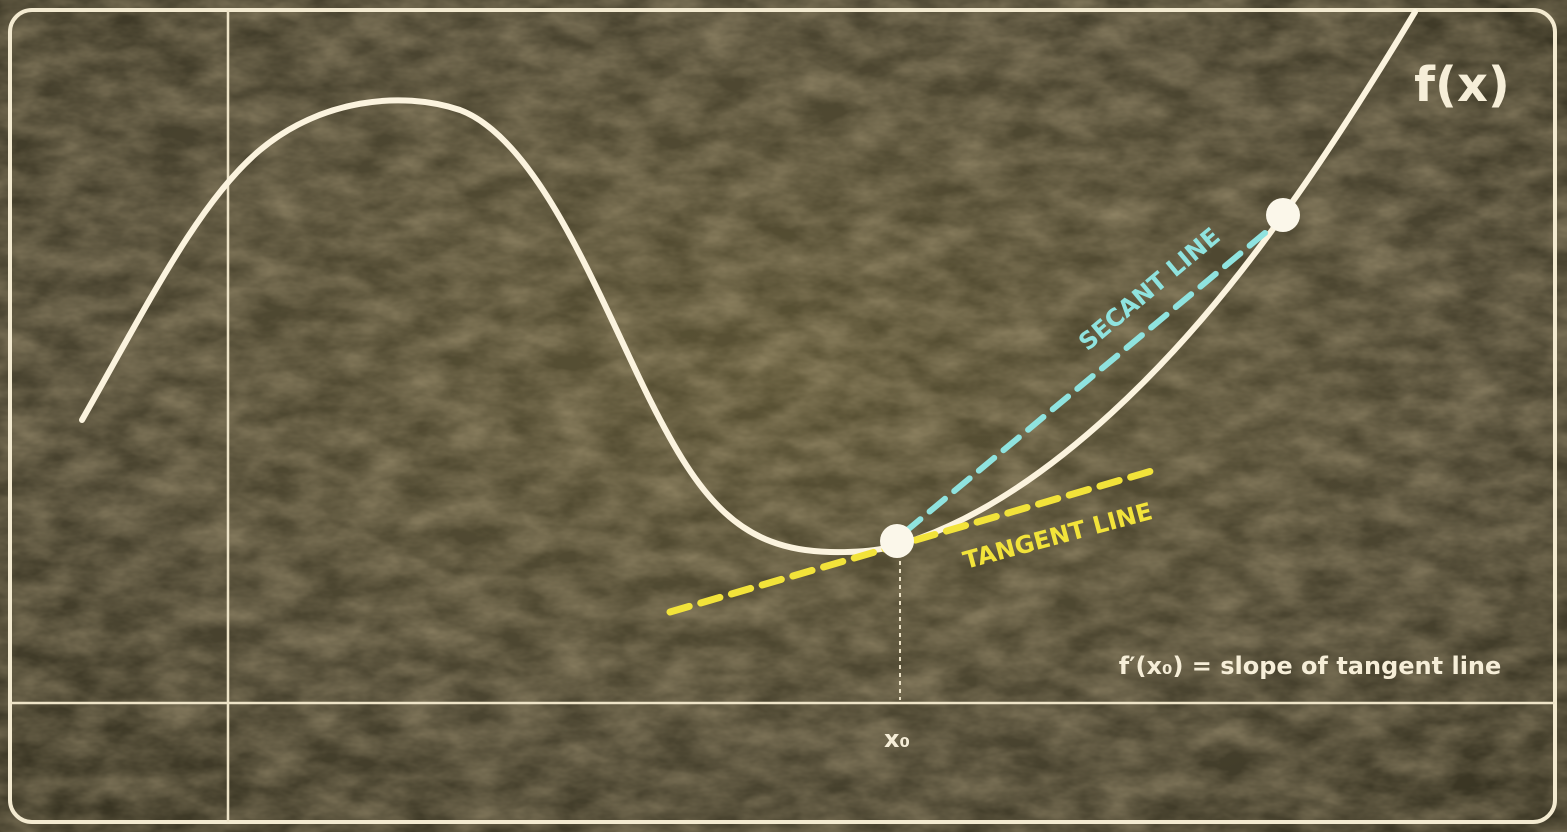  Describe the element at coordinates (897, 739) in the screenshot. I see `x0-label: x₀` at that location.